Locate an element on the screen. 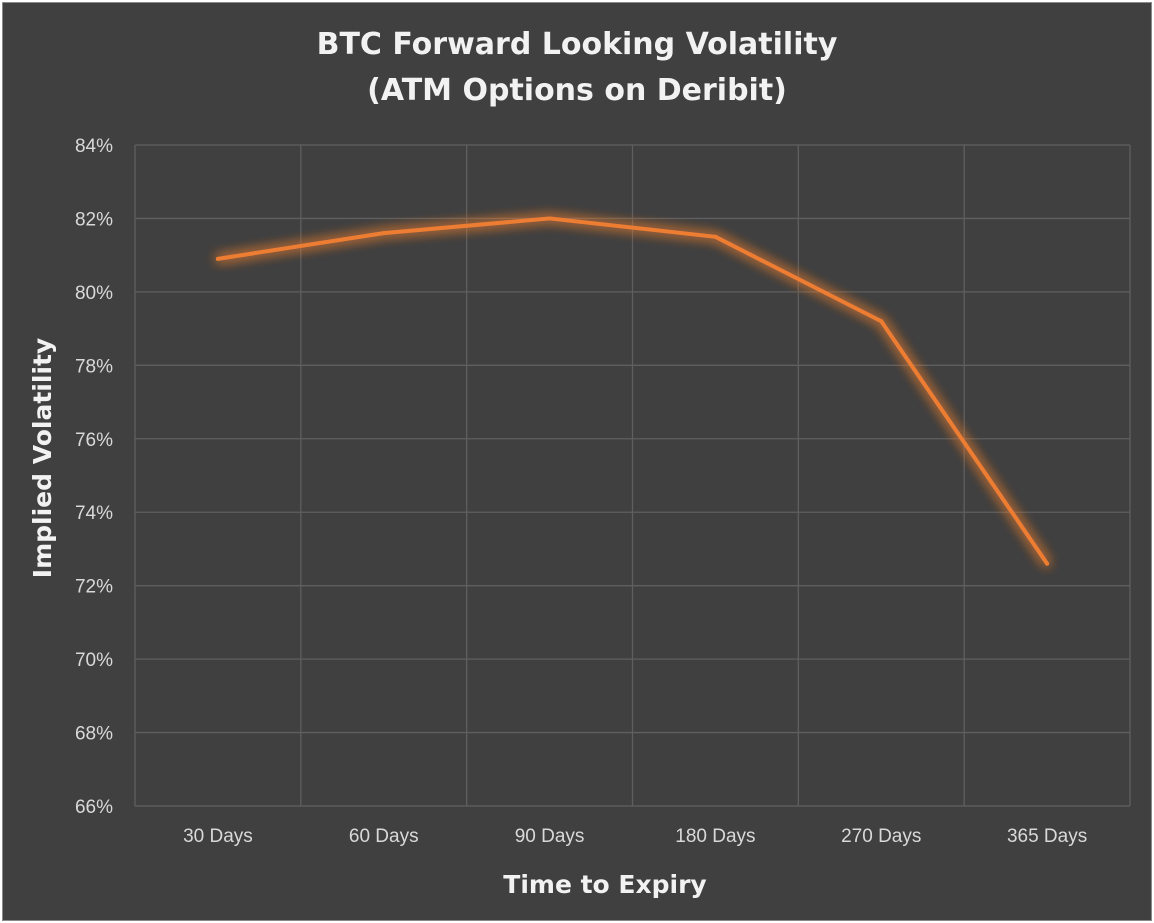 The width and height of the screenshot is (1154, 923). y-tick-label: 84% is located at coordinates (94, 146).